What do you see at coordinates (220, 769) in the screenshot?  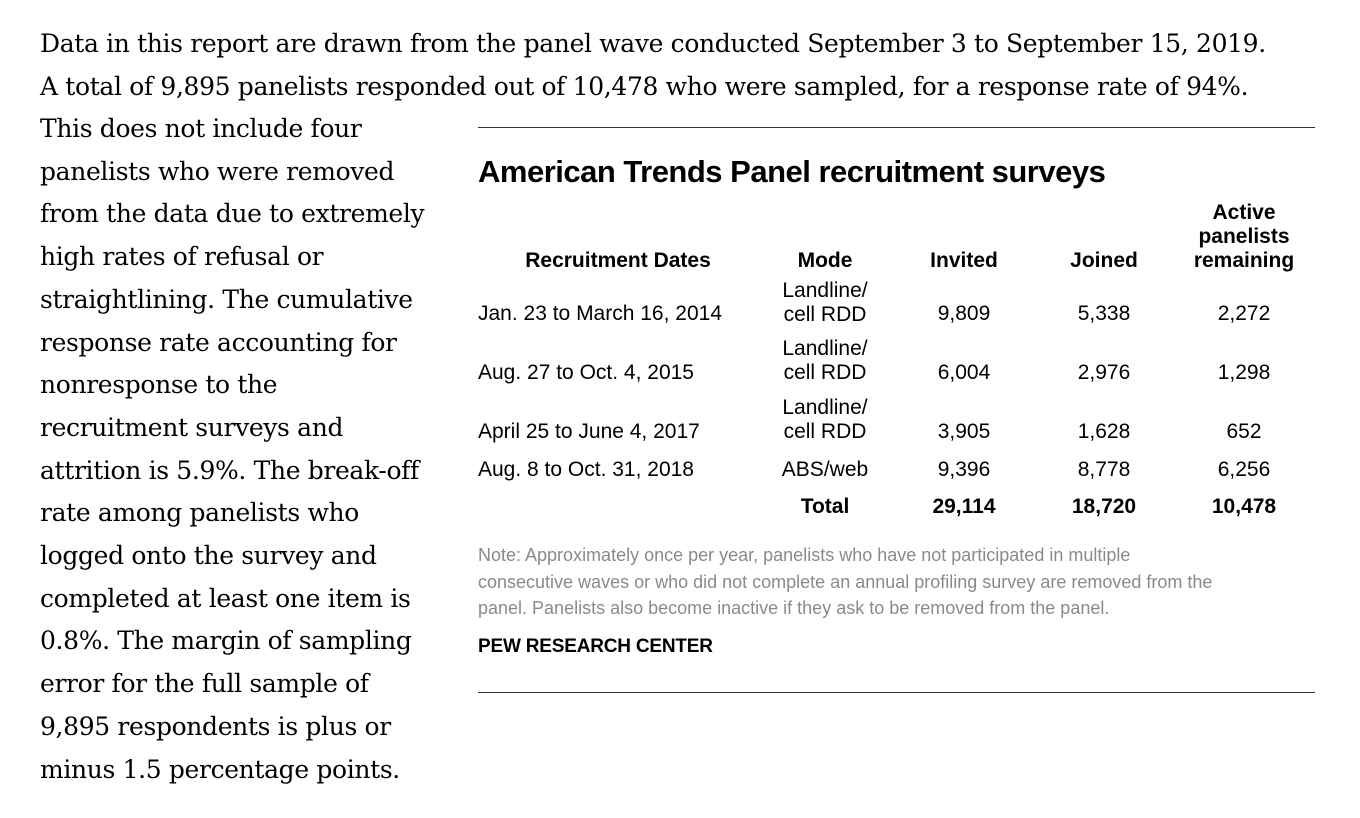 I see `body-line: minus 1.5 percentage points.` at bounding box center [220, 769].